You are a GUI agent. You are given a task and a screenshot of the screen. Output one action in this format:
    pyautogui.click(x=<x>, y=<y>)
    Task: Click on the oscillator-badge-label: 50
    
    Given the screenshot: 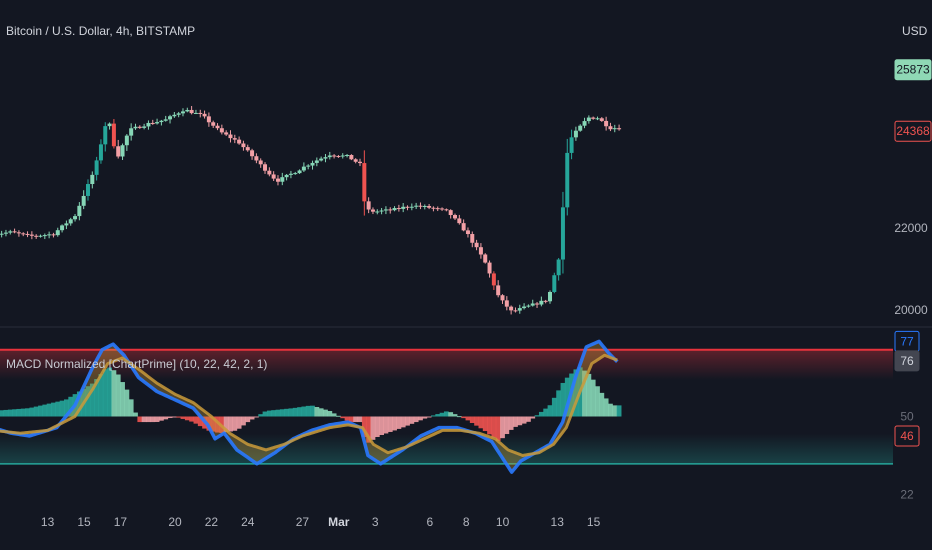 What is the action you would take?
    pyautogui.click(x=907, y=417)
    